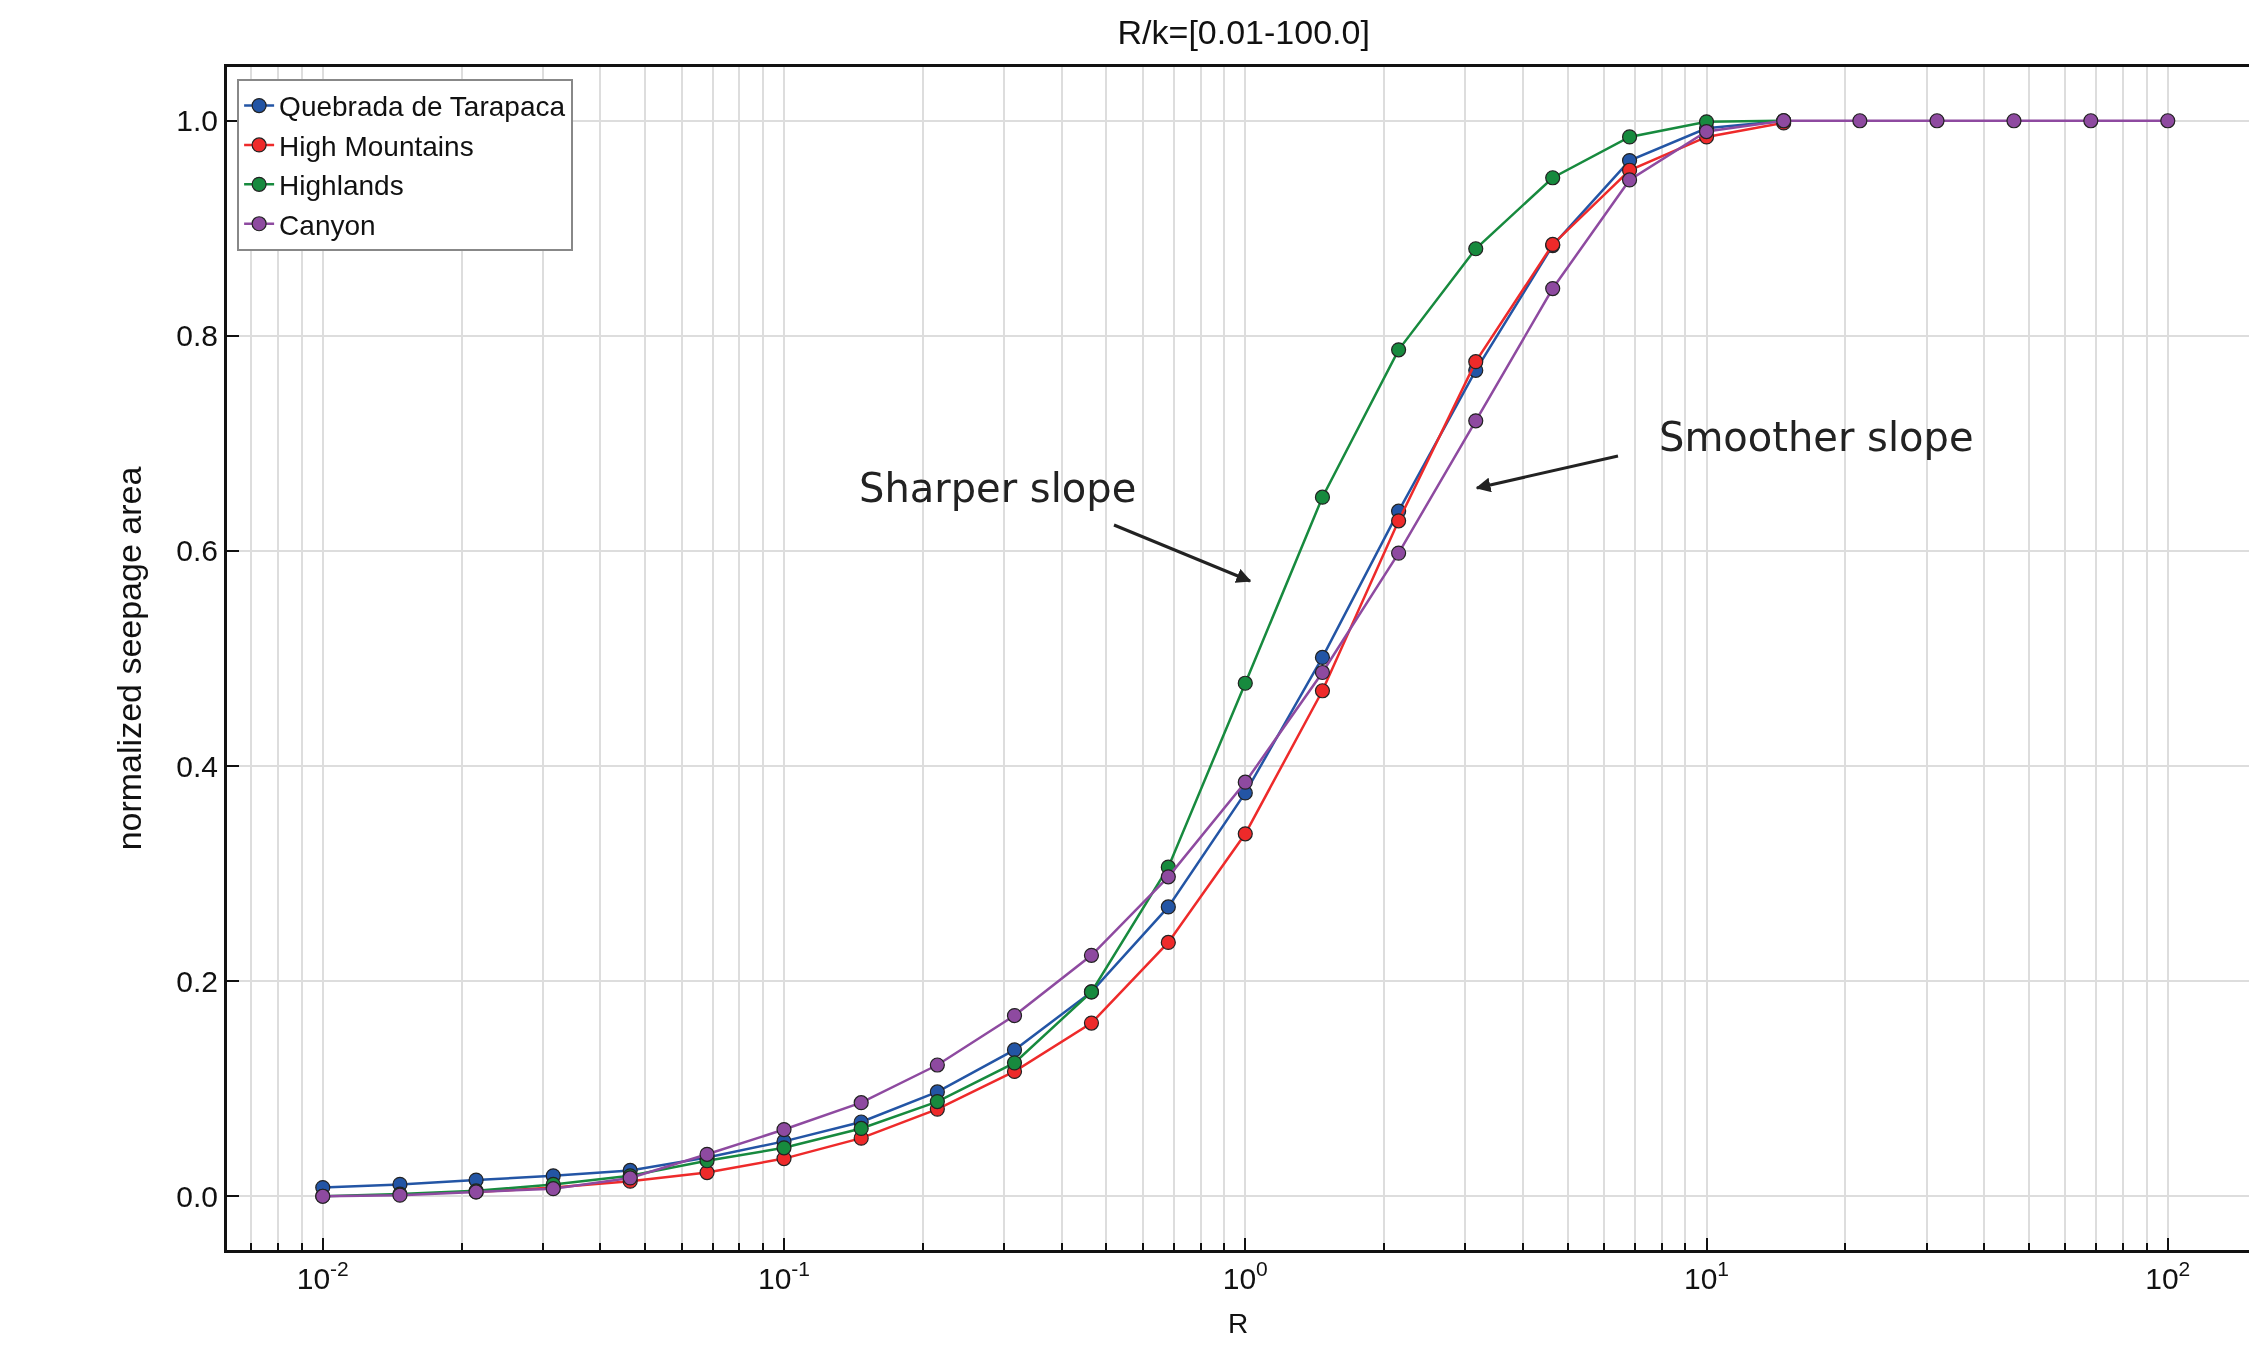 Image resolution: width=2249 pixels, height=1364 pixels. What do you see at coordinates (1816, 437) in the screenshot?
I see `annotation: Smoother slope` at bounding box center [1816, 437].